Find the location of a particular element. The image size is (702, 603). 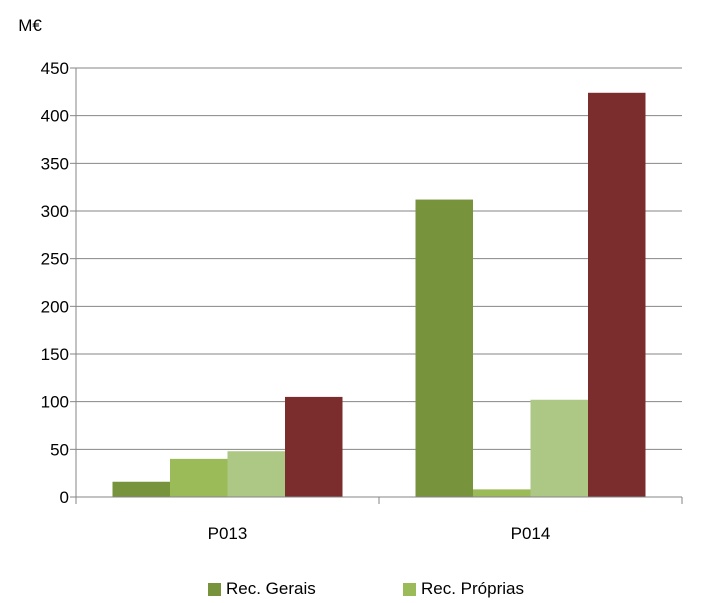

legend-label-rec-gerais: Rec. Gerais is located at coordinates (271, 588).